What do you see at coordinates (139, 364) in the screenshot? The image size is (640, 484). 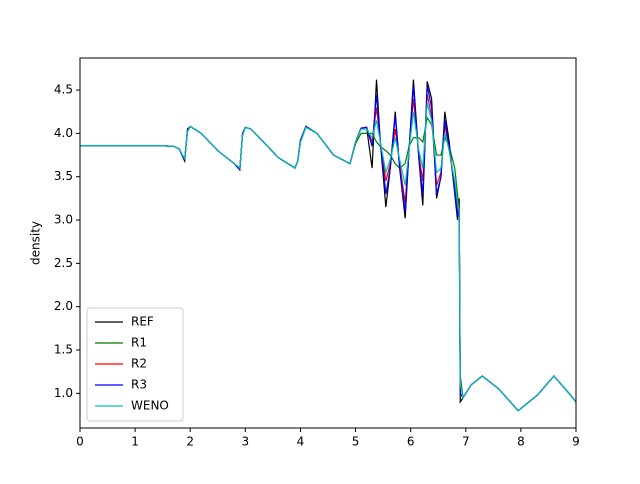 I see `legend-label: R2` at bounding box center [139, 364].